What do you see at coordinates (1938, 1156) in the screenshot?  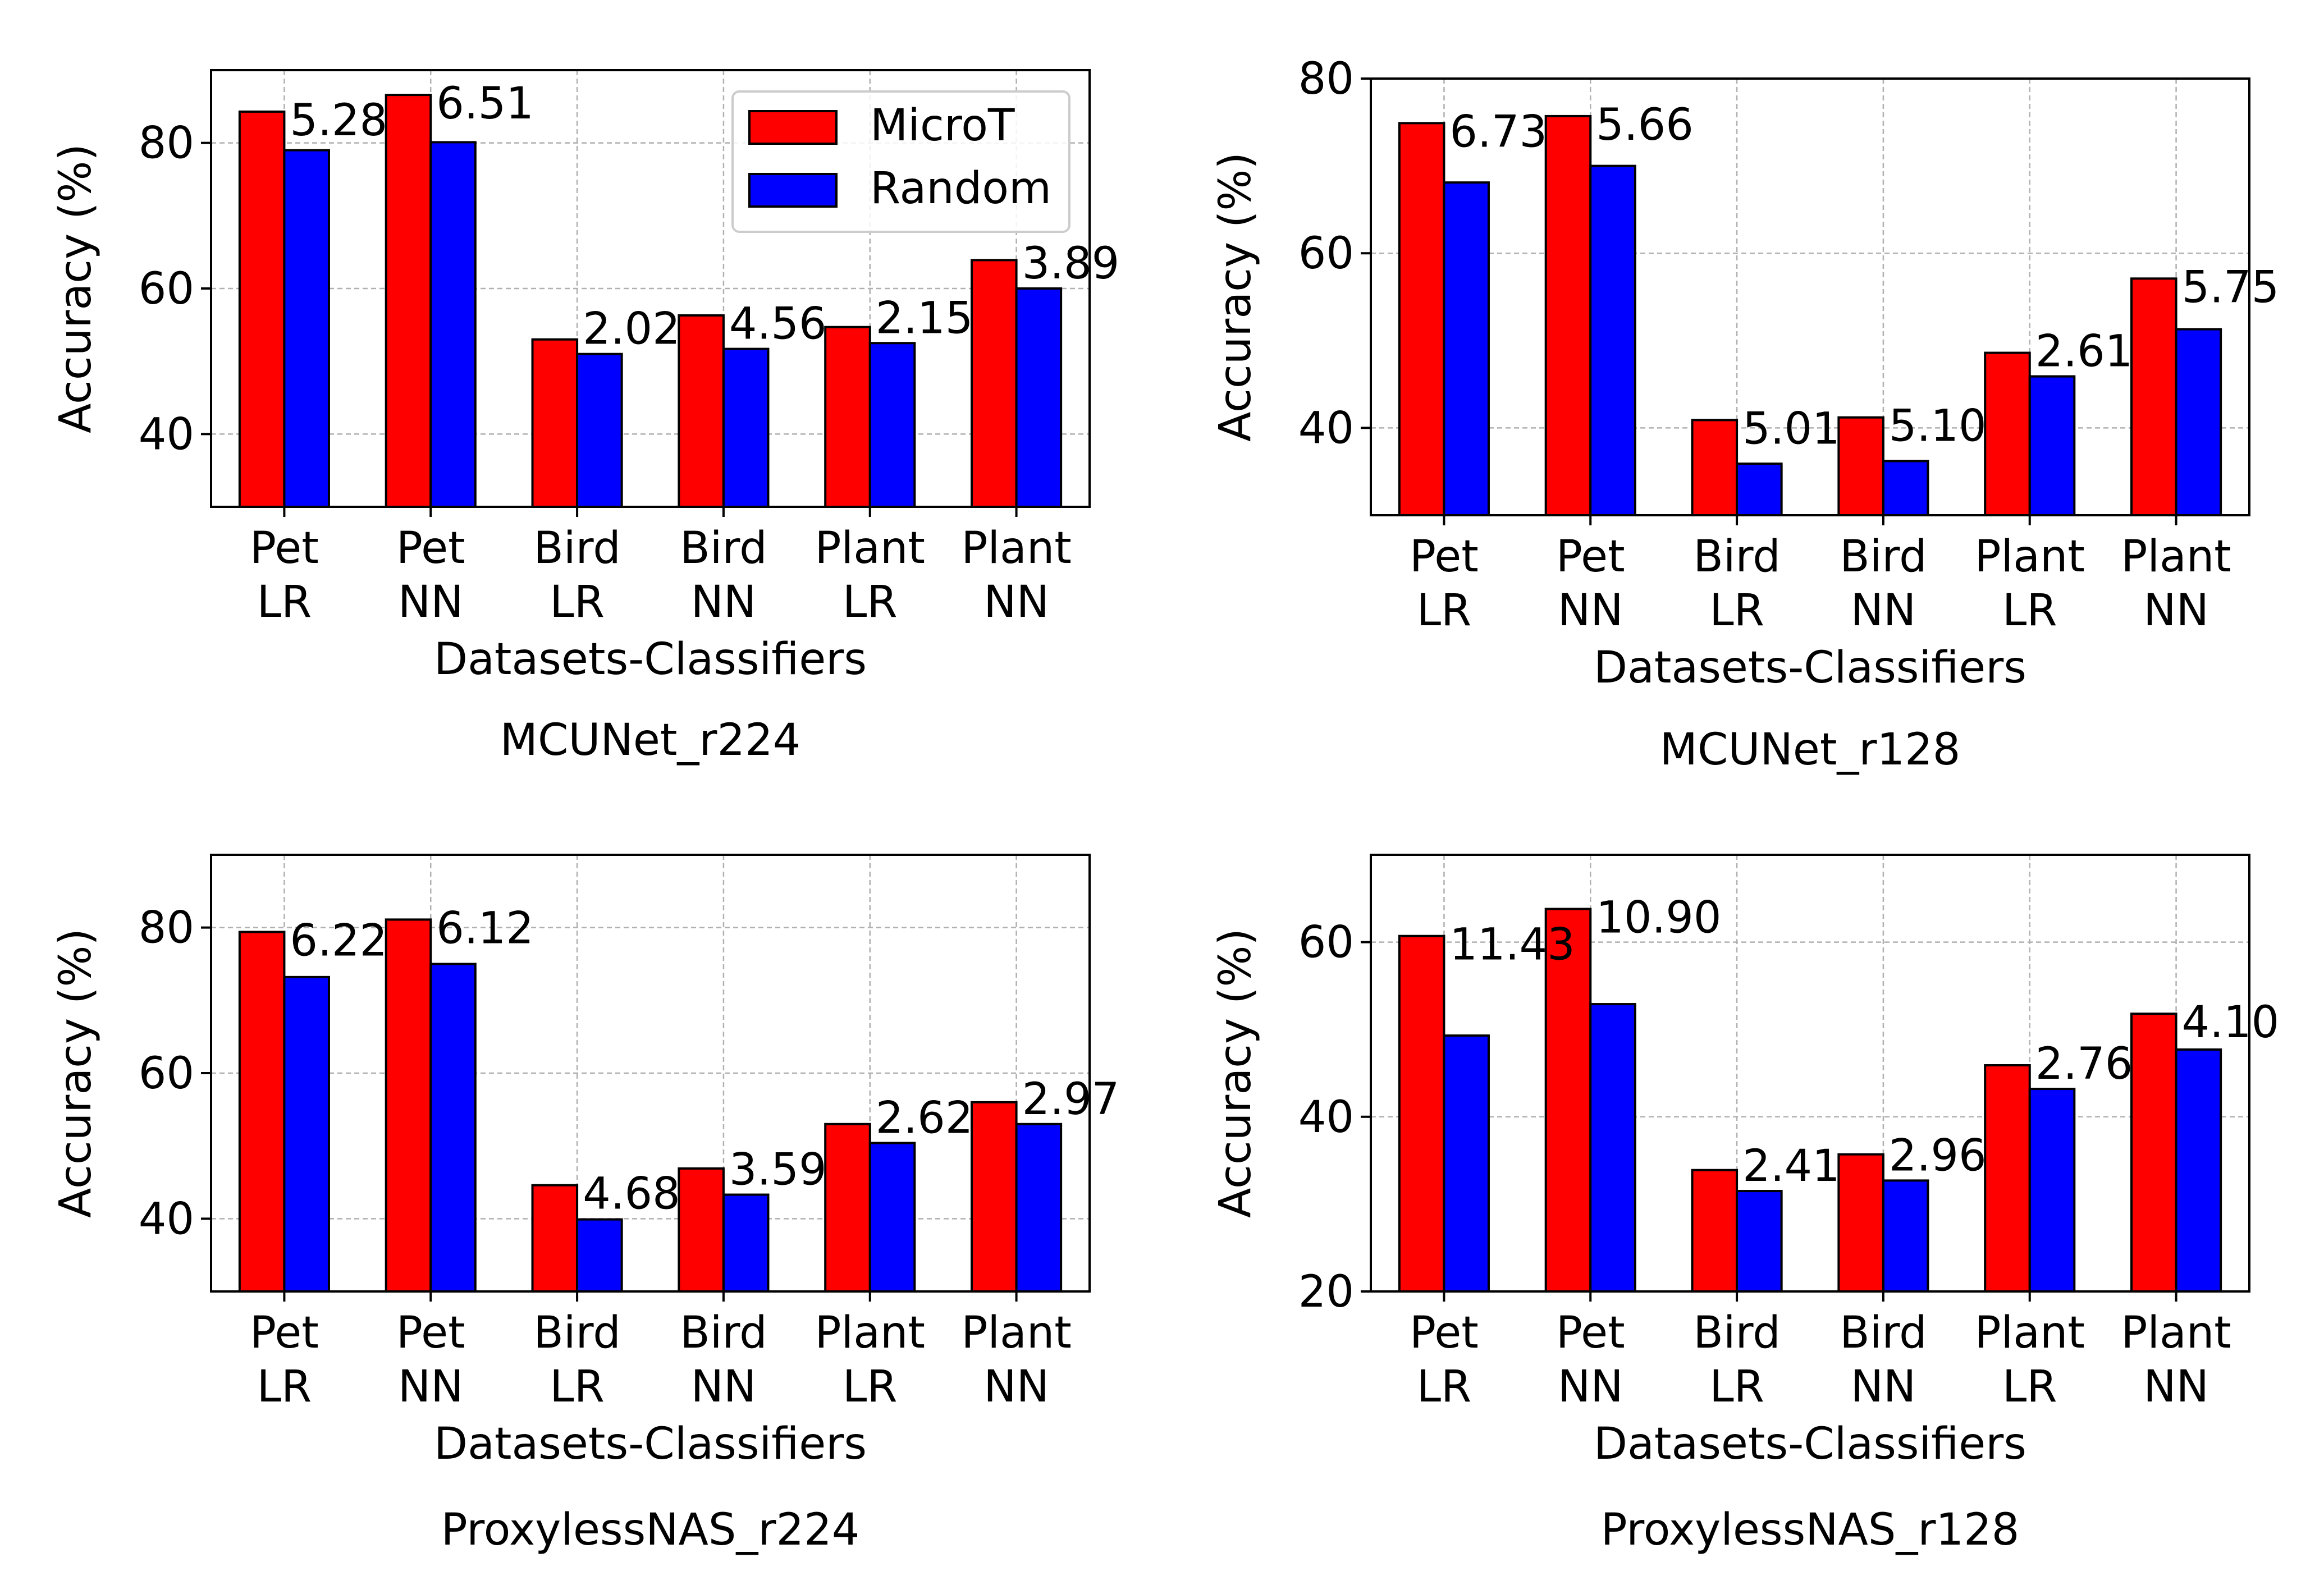 I see `bar-diff-label: 2.96` at bounding box center [1938, 1156].